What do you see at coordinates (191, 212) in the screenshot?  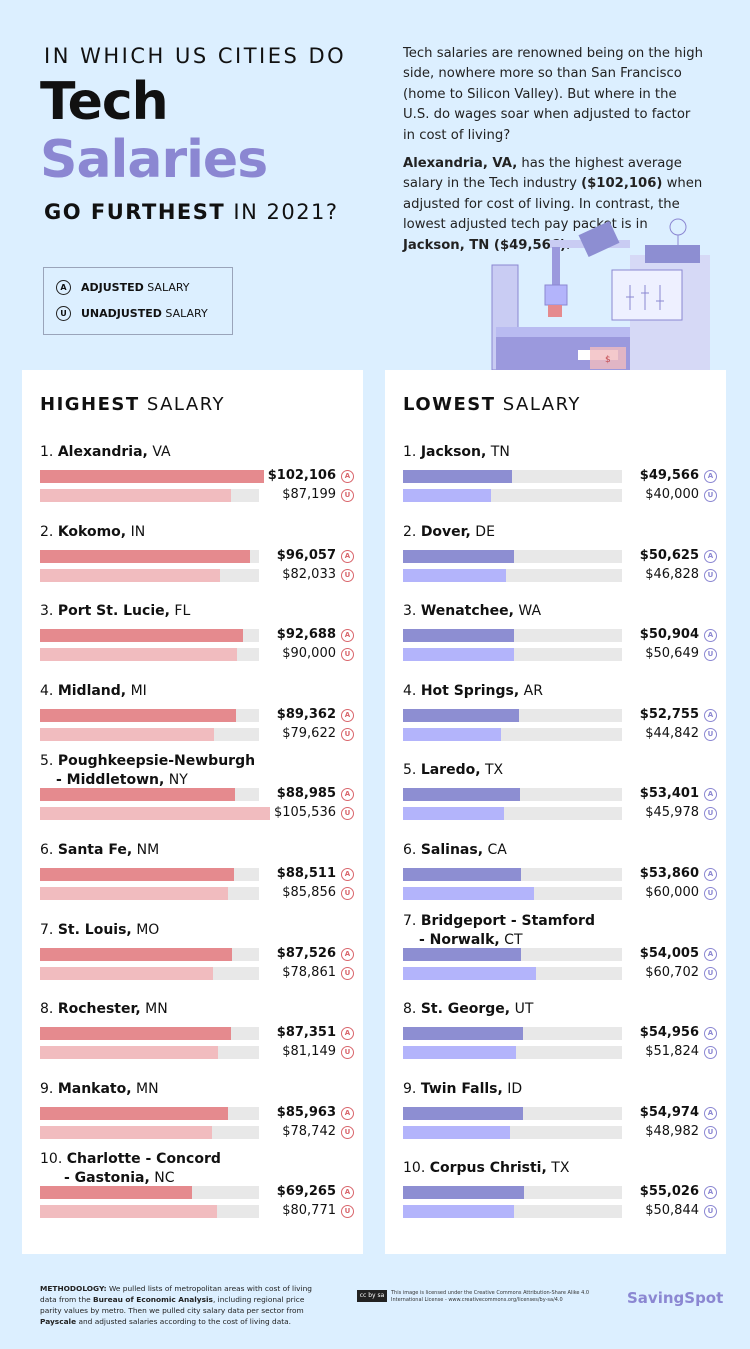 I see `headline-bottom: GO FURTHEST IN 2021?` at bounding box center [191, 212].